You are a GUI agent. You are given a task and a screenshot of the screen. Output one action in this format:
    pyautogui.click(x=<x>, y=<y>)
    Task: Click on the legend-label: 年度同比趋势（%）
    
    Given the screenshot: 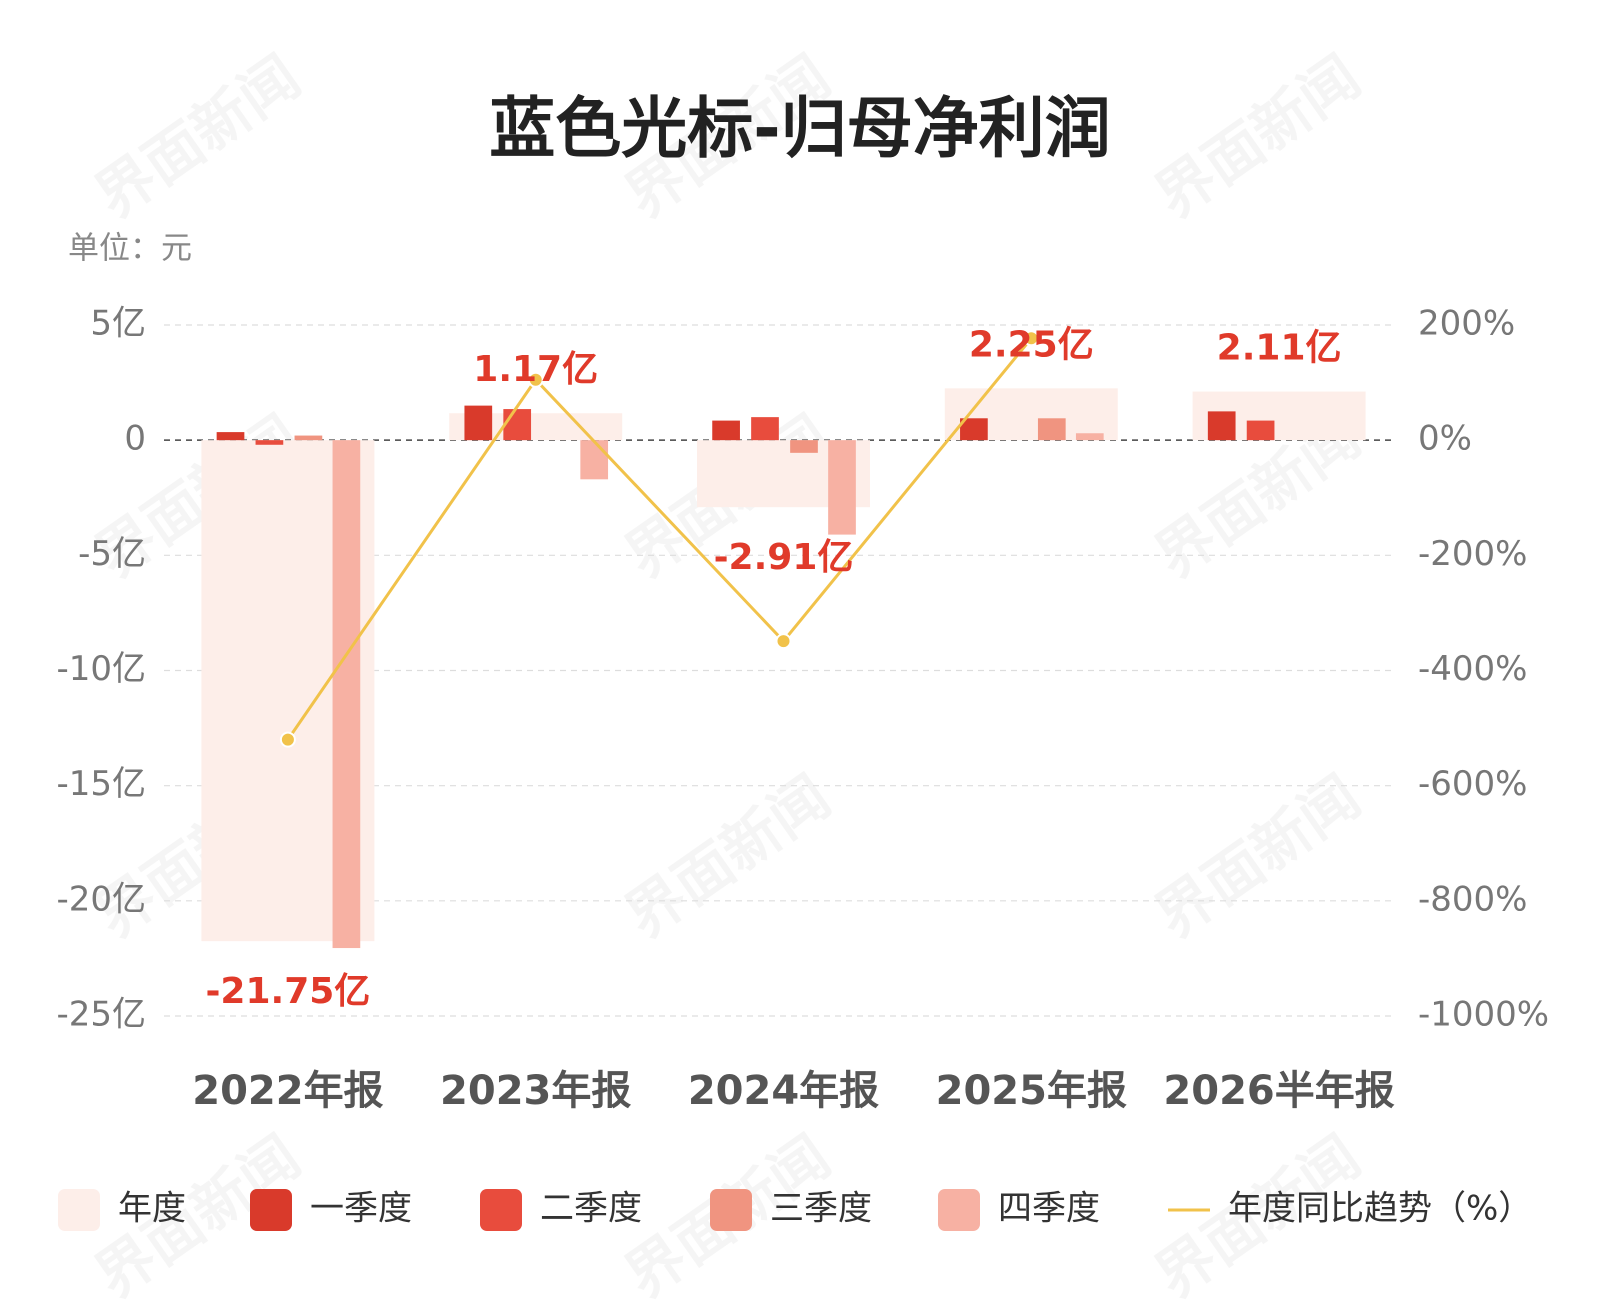 What is the action you would take?
    pyautogui.click(x=1380, y=1209)
    